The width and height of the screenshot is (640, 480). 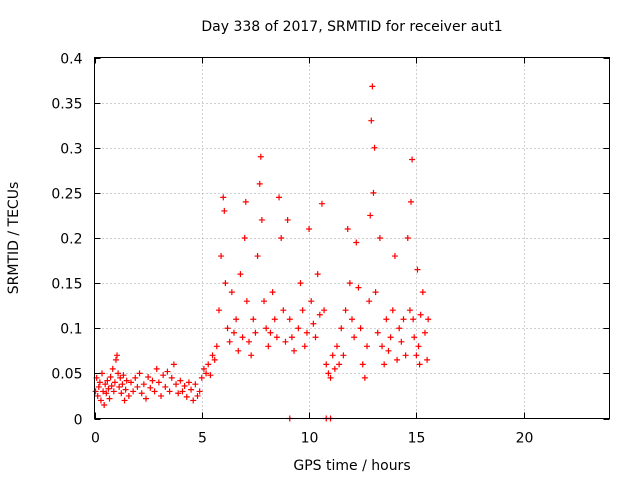 What do you see at coordinates (78, 421) in the screenshot?
I see `y-tick-label: 0` at bounding box center [78, 421].